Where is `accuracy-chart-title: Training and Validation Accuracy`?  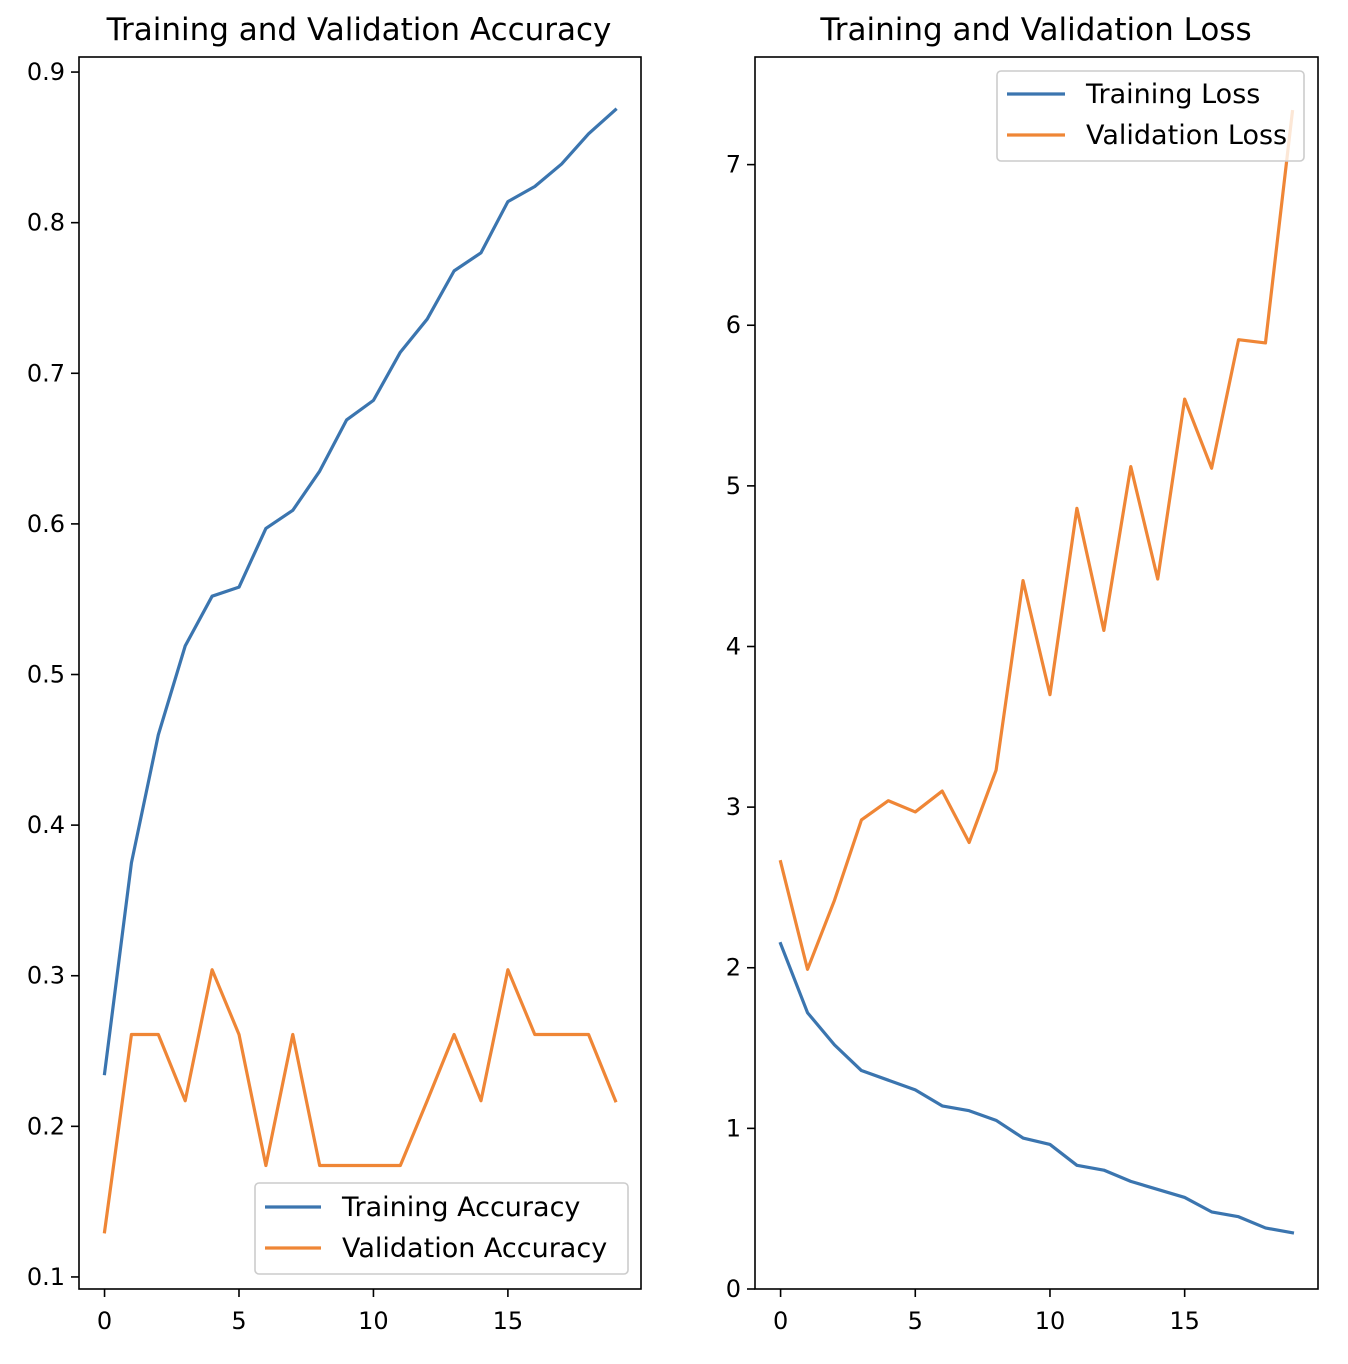
accuracy-chart-title: Training and Validation Accuracy is located at coordinates (359, 30).